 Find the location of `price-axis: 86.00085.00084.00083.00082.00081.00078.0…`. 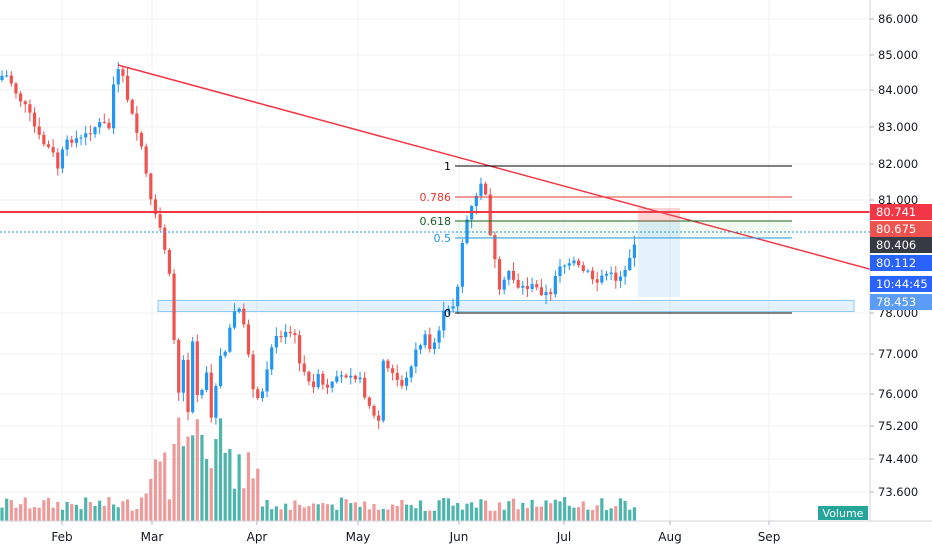

price-axis: 86.00085.00084.00083.00082.00081.00078.0… is located at coordinates (875, 275).